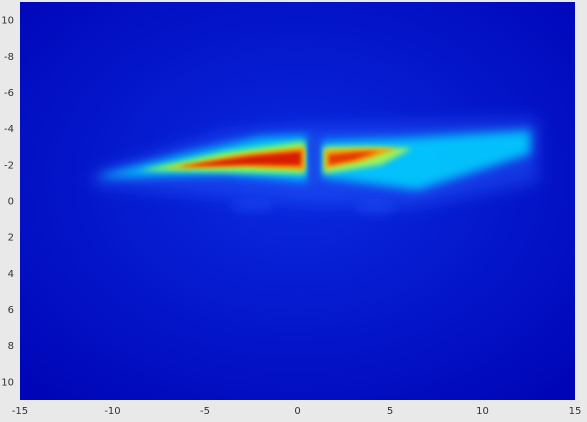 The image size is (587, 422). What do you see at coordinates (426, 160) in the screenshot?
I see `right-wing` at bounding box center [426, 160].